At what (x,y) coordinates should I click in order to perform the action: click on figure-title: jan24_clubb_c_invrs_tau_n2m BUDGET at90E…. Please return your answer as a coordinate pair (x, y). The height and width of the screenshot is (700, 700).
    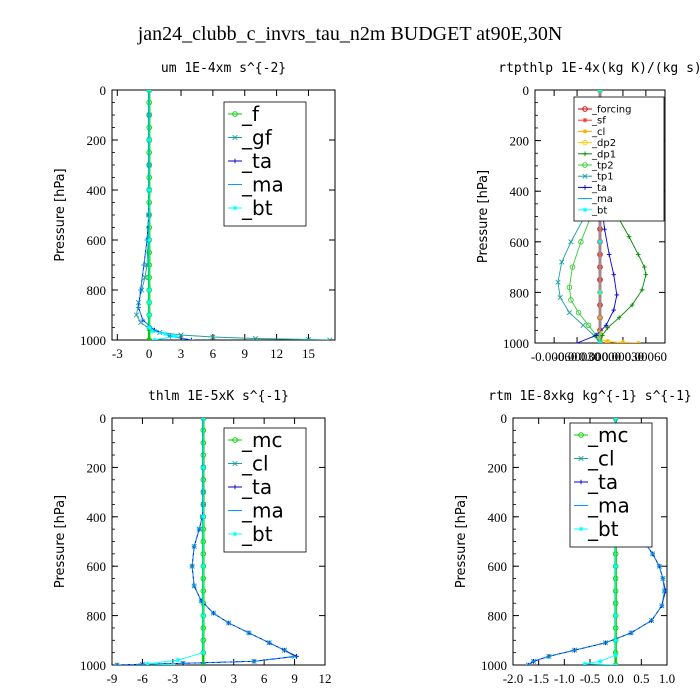
    Looking at the image, I should click on (350, 34).